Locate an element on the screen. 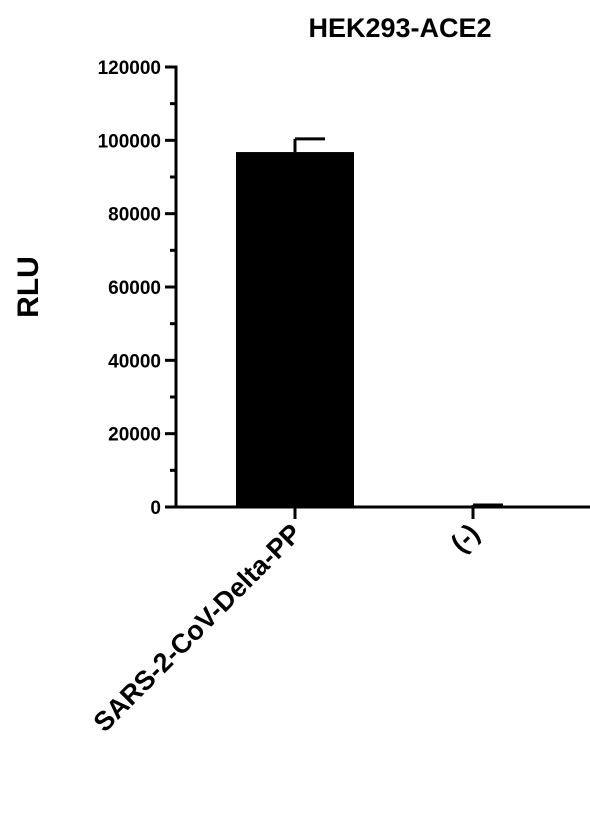 The image size is (590, 815). y-tick-label: 20000 is located at coordinates (134, 435).